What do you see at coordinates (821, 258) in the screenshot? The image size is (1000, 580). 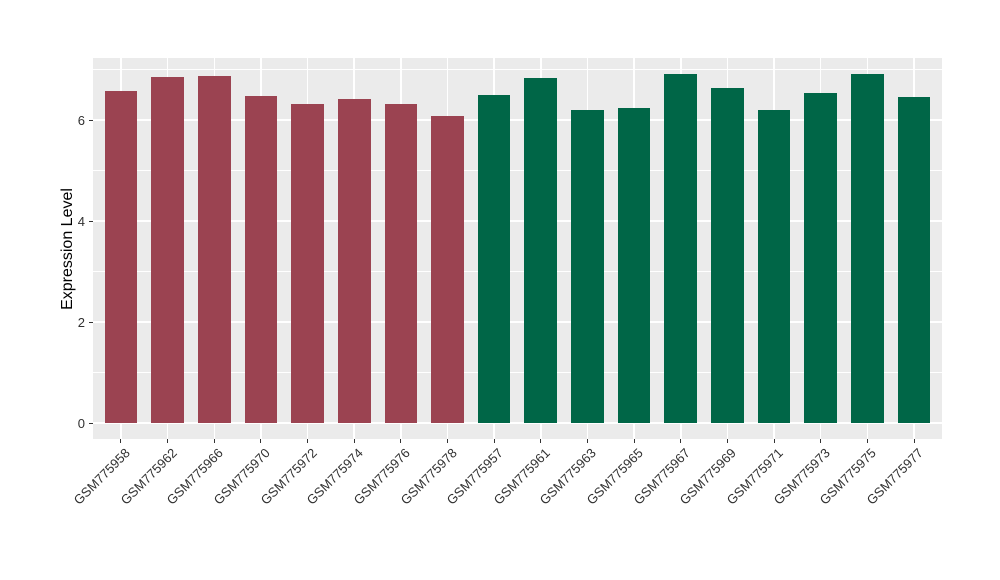 I see `bar-GSM775973` at bounding box center [821, 258].